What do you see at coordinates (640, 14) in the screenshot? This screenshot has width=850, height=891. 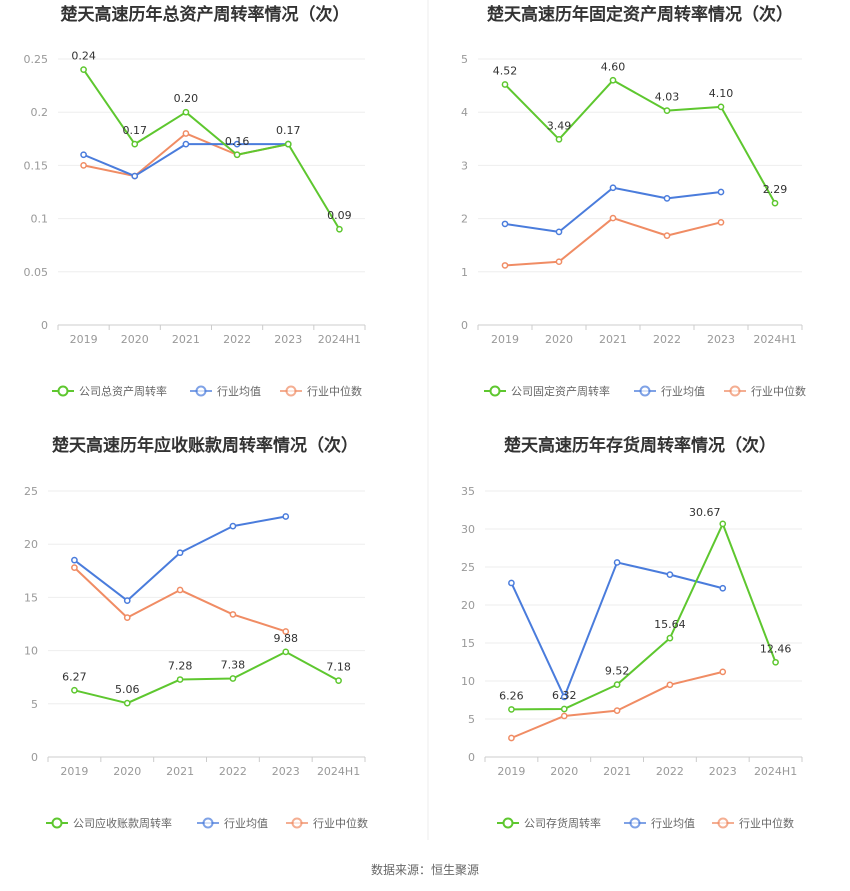 I see `chart-title: 楚天高速历年固定资产周转率情况（次）` at bounding box center [640, 14].